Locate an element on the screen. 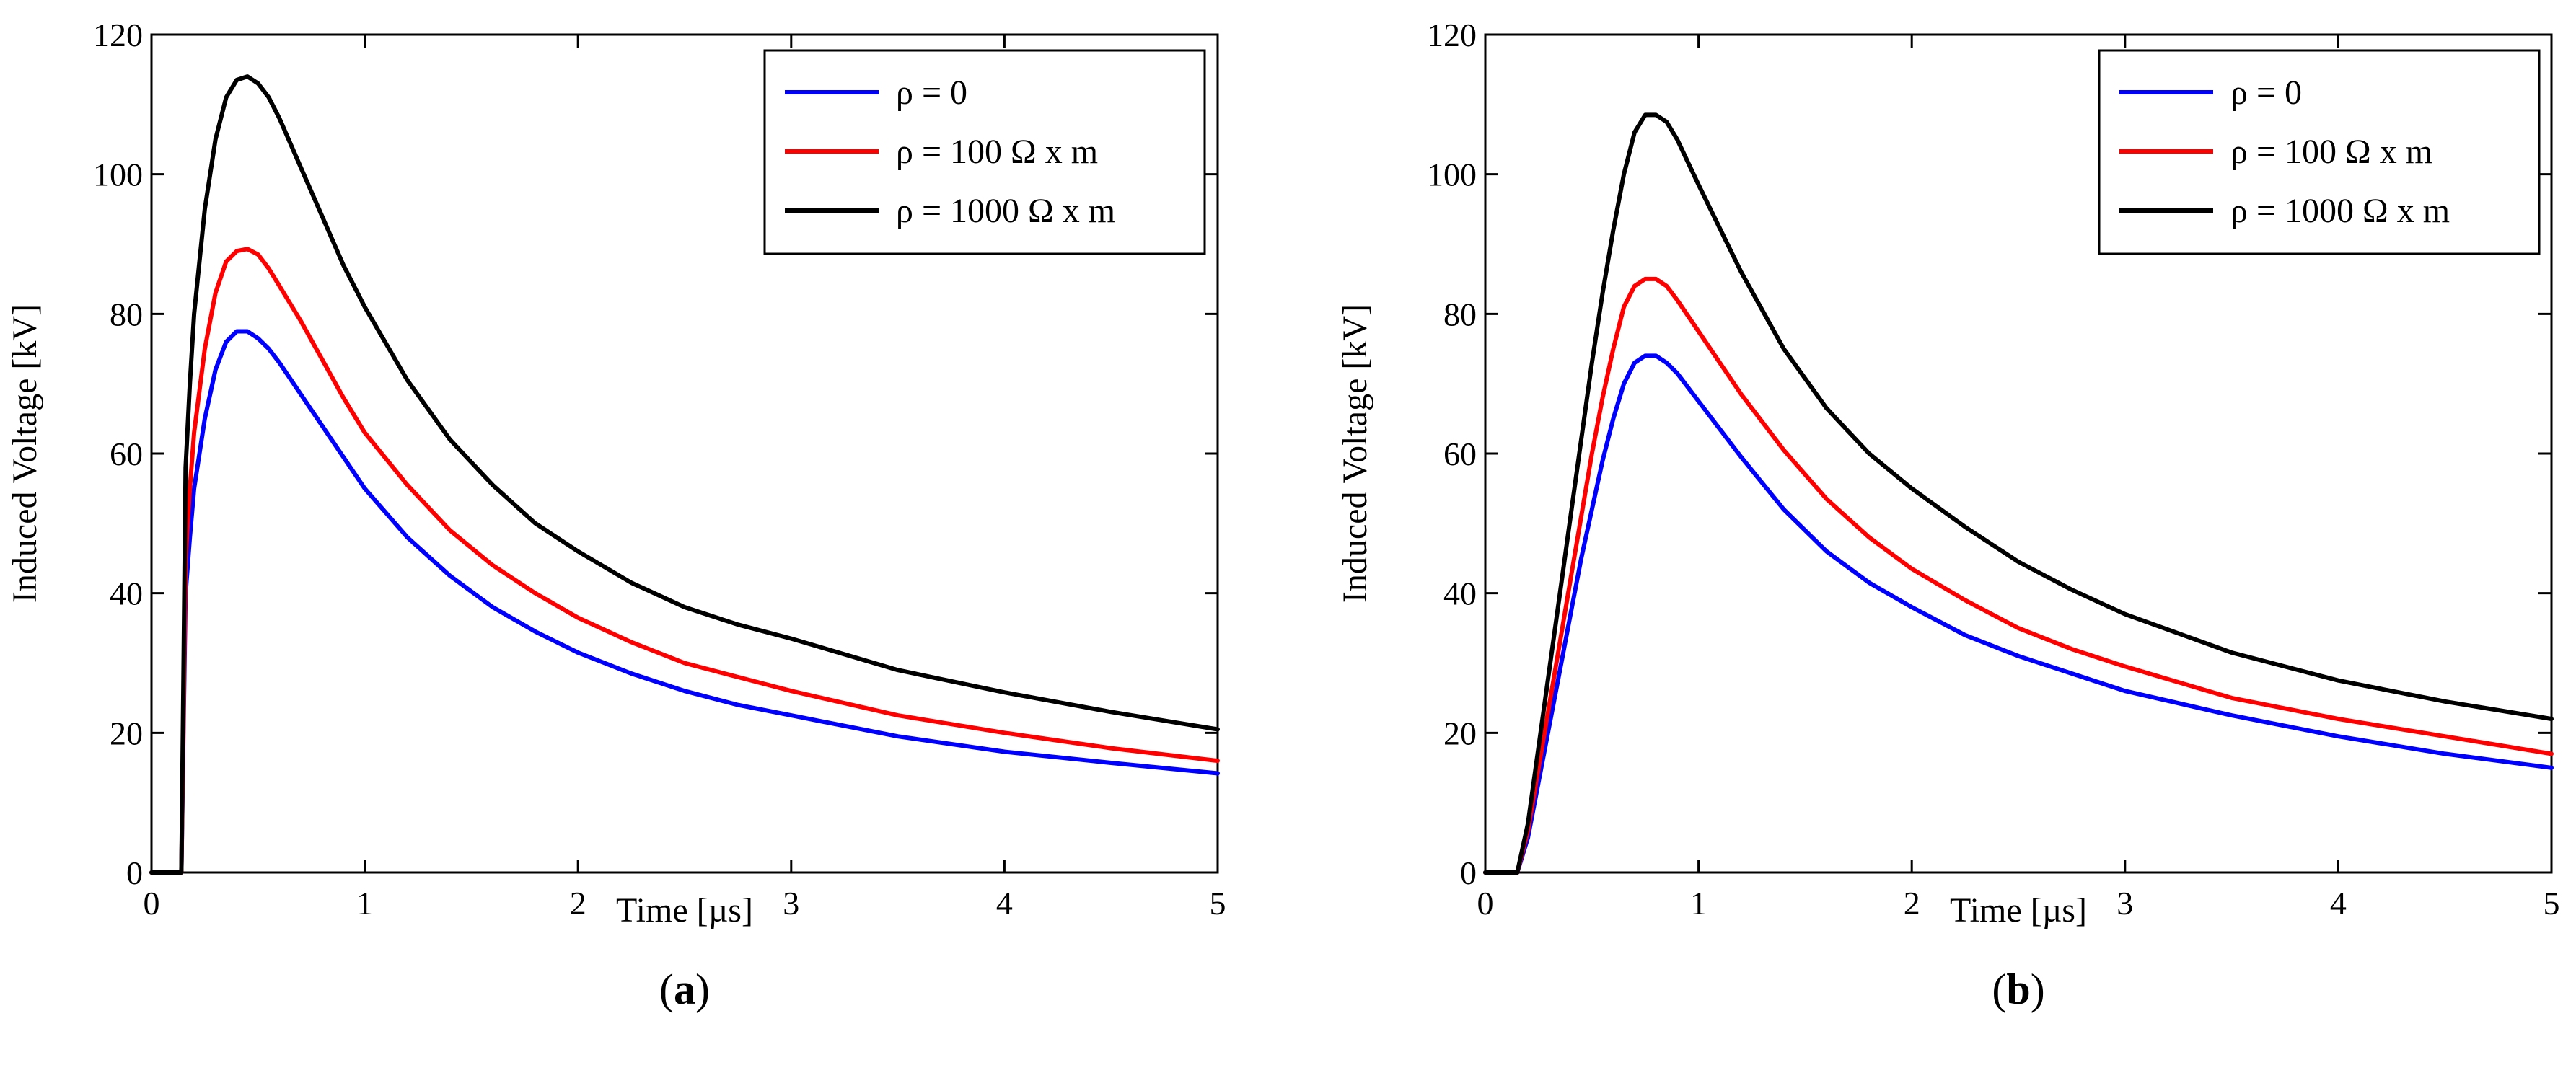  panel-label: (a) is located at coordinates (684, 990).